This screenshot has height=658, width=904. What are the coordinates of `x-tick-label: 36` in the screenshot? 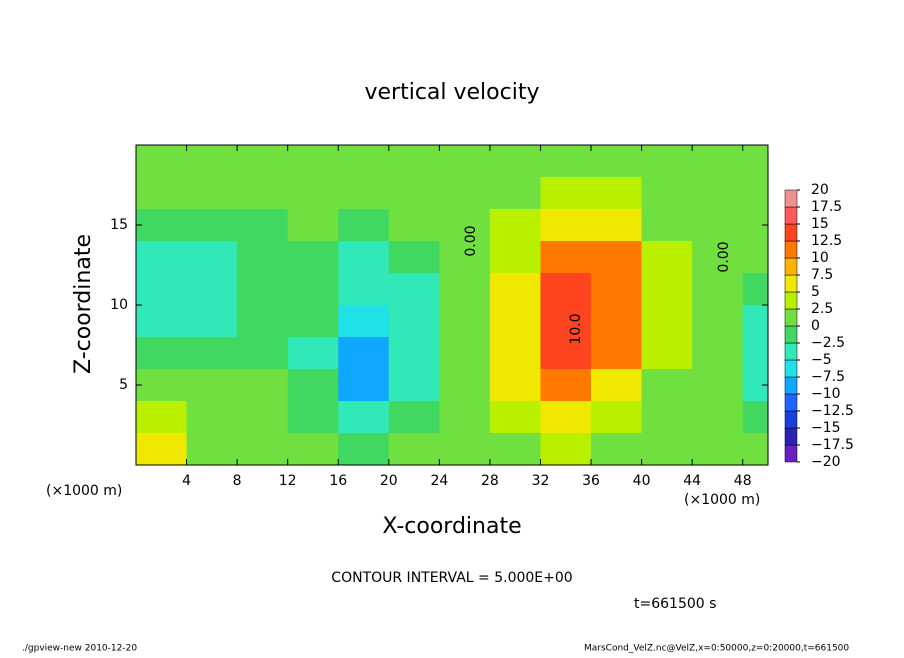 It's located at (591, 481).